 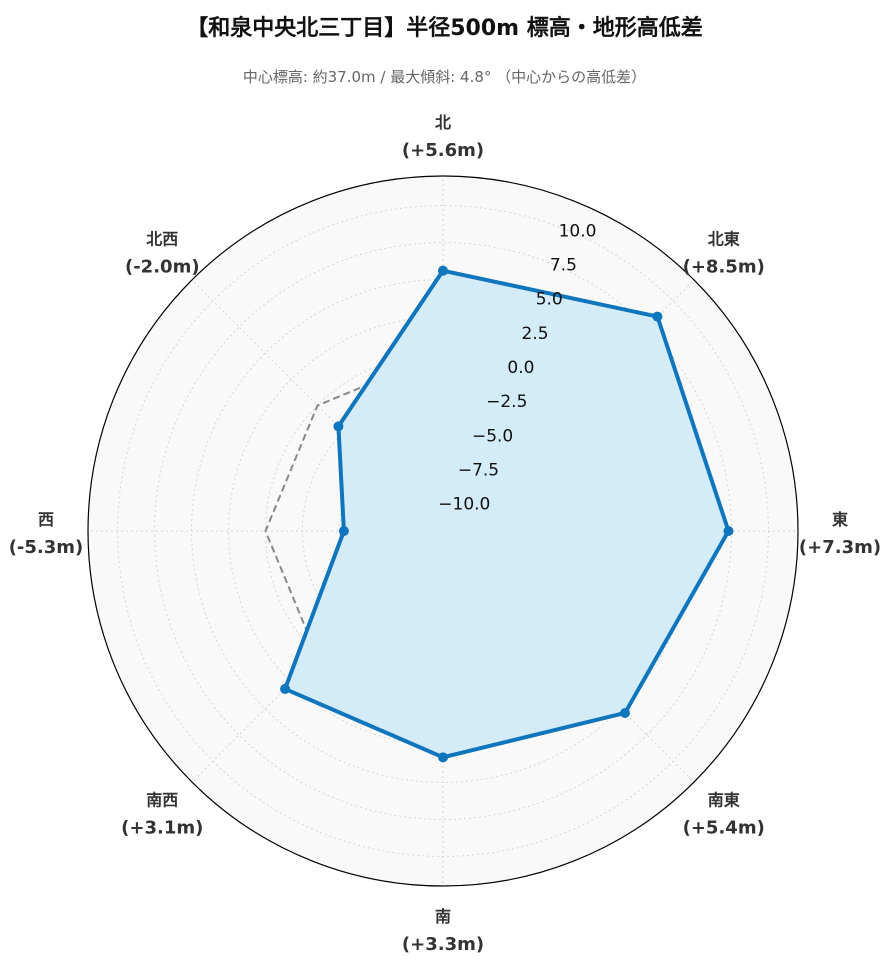 What do you see at coordinates (443, 122) in the screenshot?
I see `direction-name-1: 北` at bounding box center [443, 122].